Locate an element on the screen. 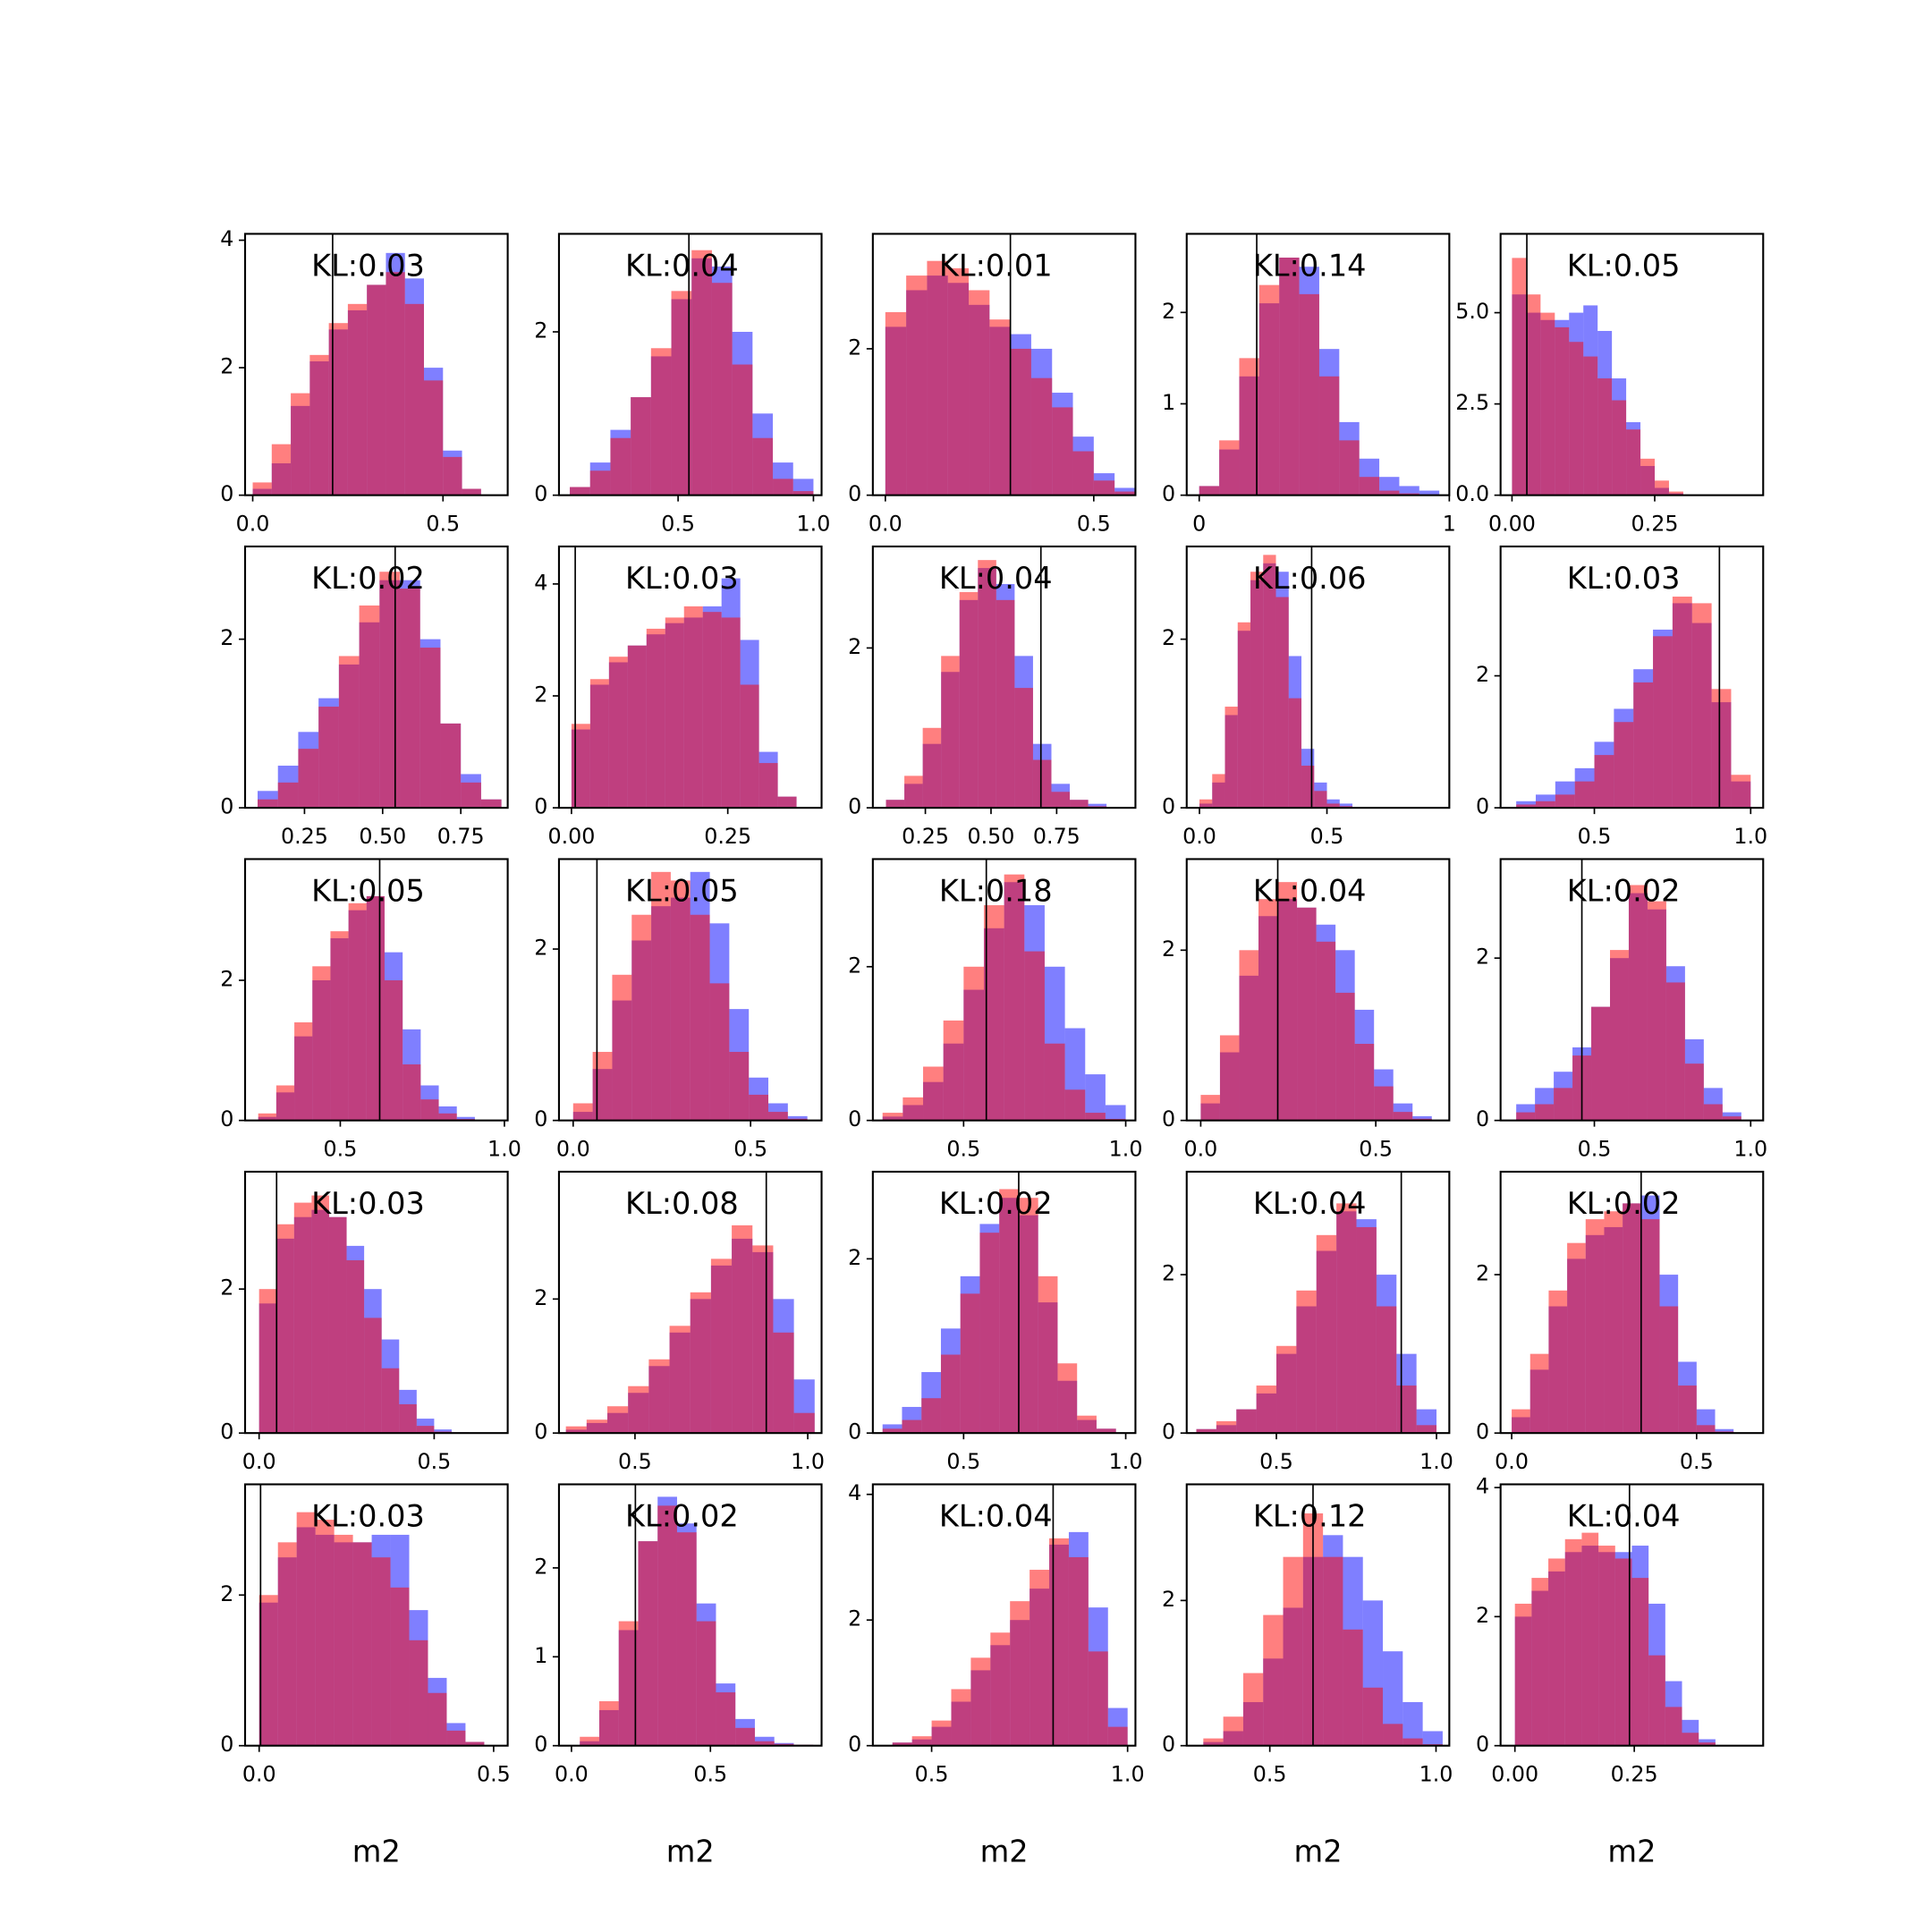 This screenshot has height=1932, width=1932. annotation: KL:0.18 is located at coordinates (996, 891).